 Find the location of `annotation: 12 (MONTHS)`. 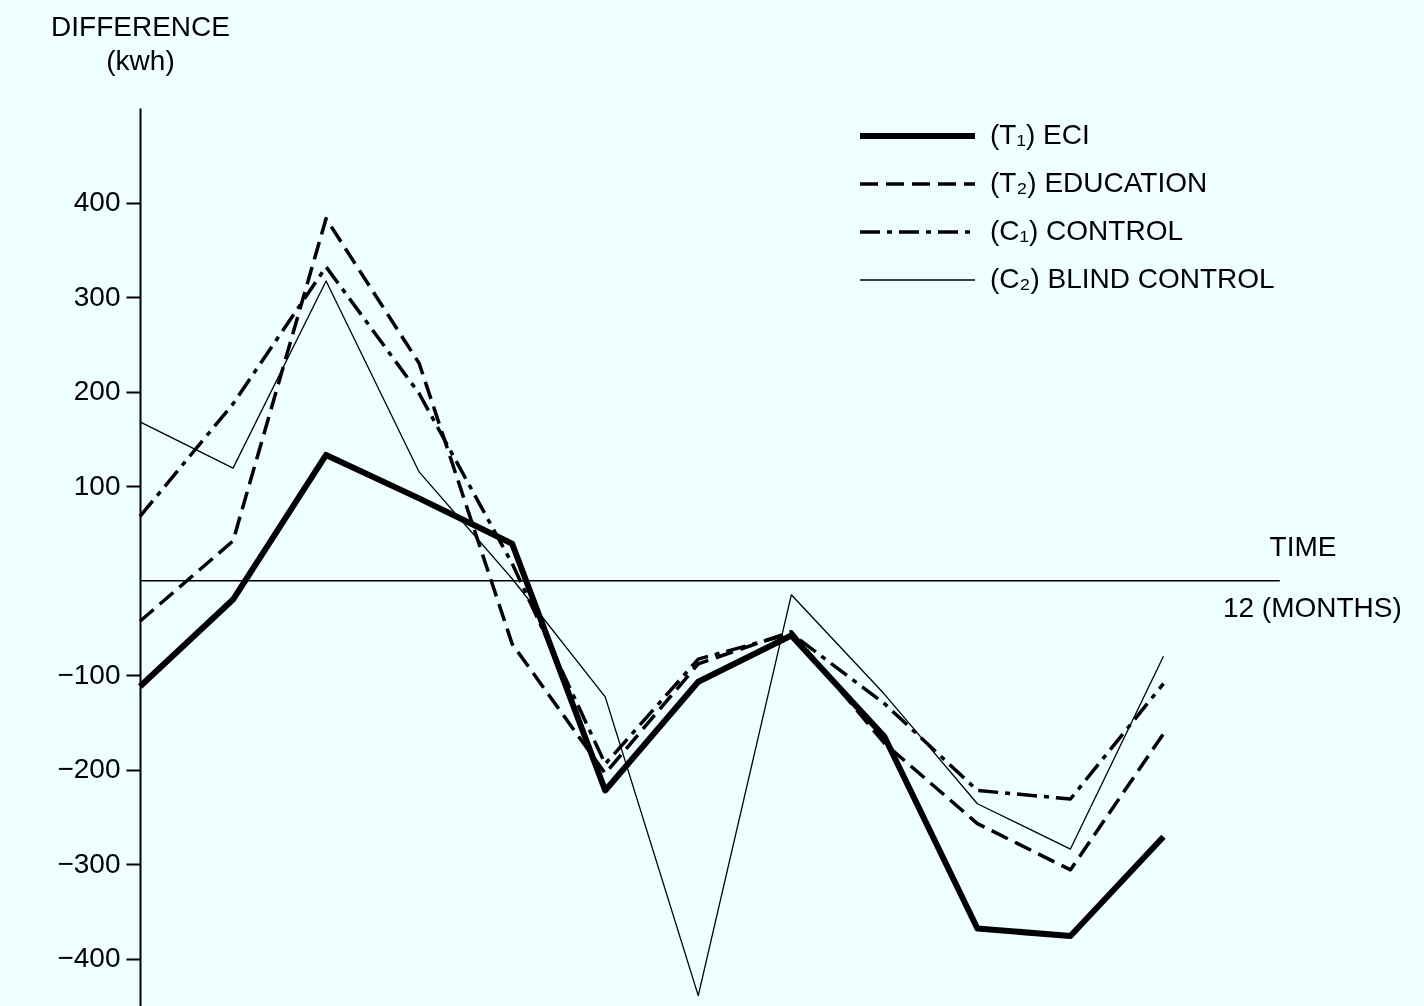

annotation: 12 (MONTHS) is located at coordinates (1312, 607).